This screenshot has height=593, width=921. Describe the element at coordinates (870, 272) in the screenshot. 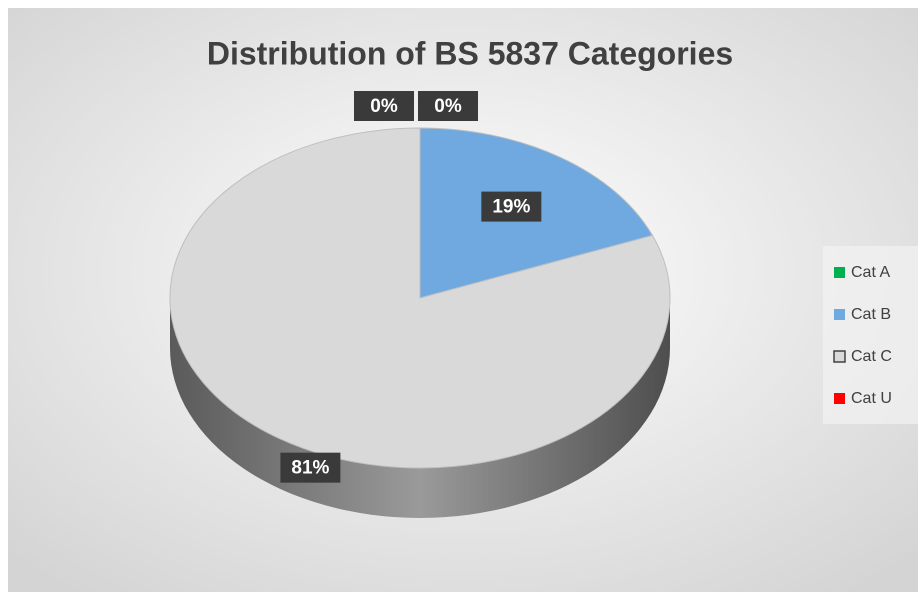

I see `legend-label: Cat A` at that location.